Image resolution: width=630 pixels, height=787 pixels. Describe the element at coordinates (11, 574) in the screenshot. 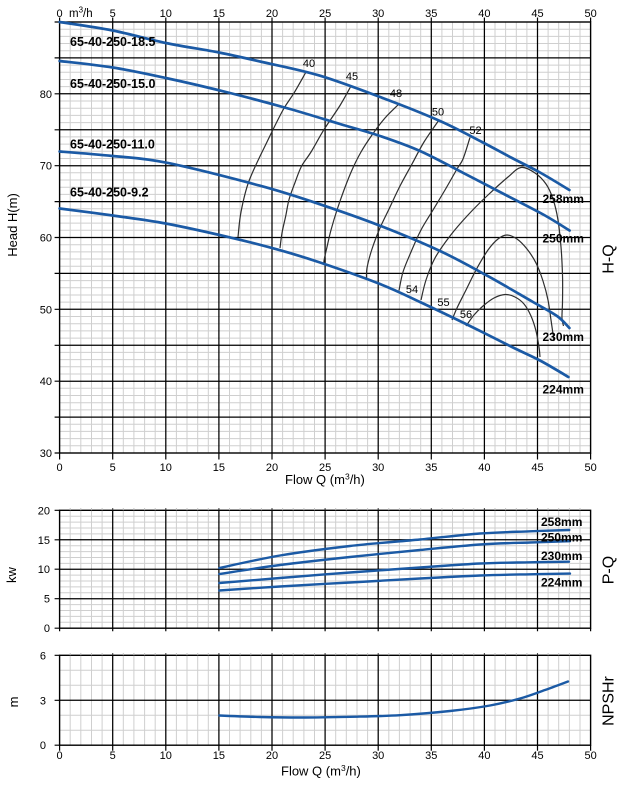

I see `svg-text: kw` at that location.